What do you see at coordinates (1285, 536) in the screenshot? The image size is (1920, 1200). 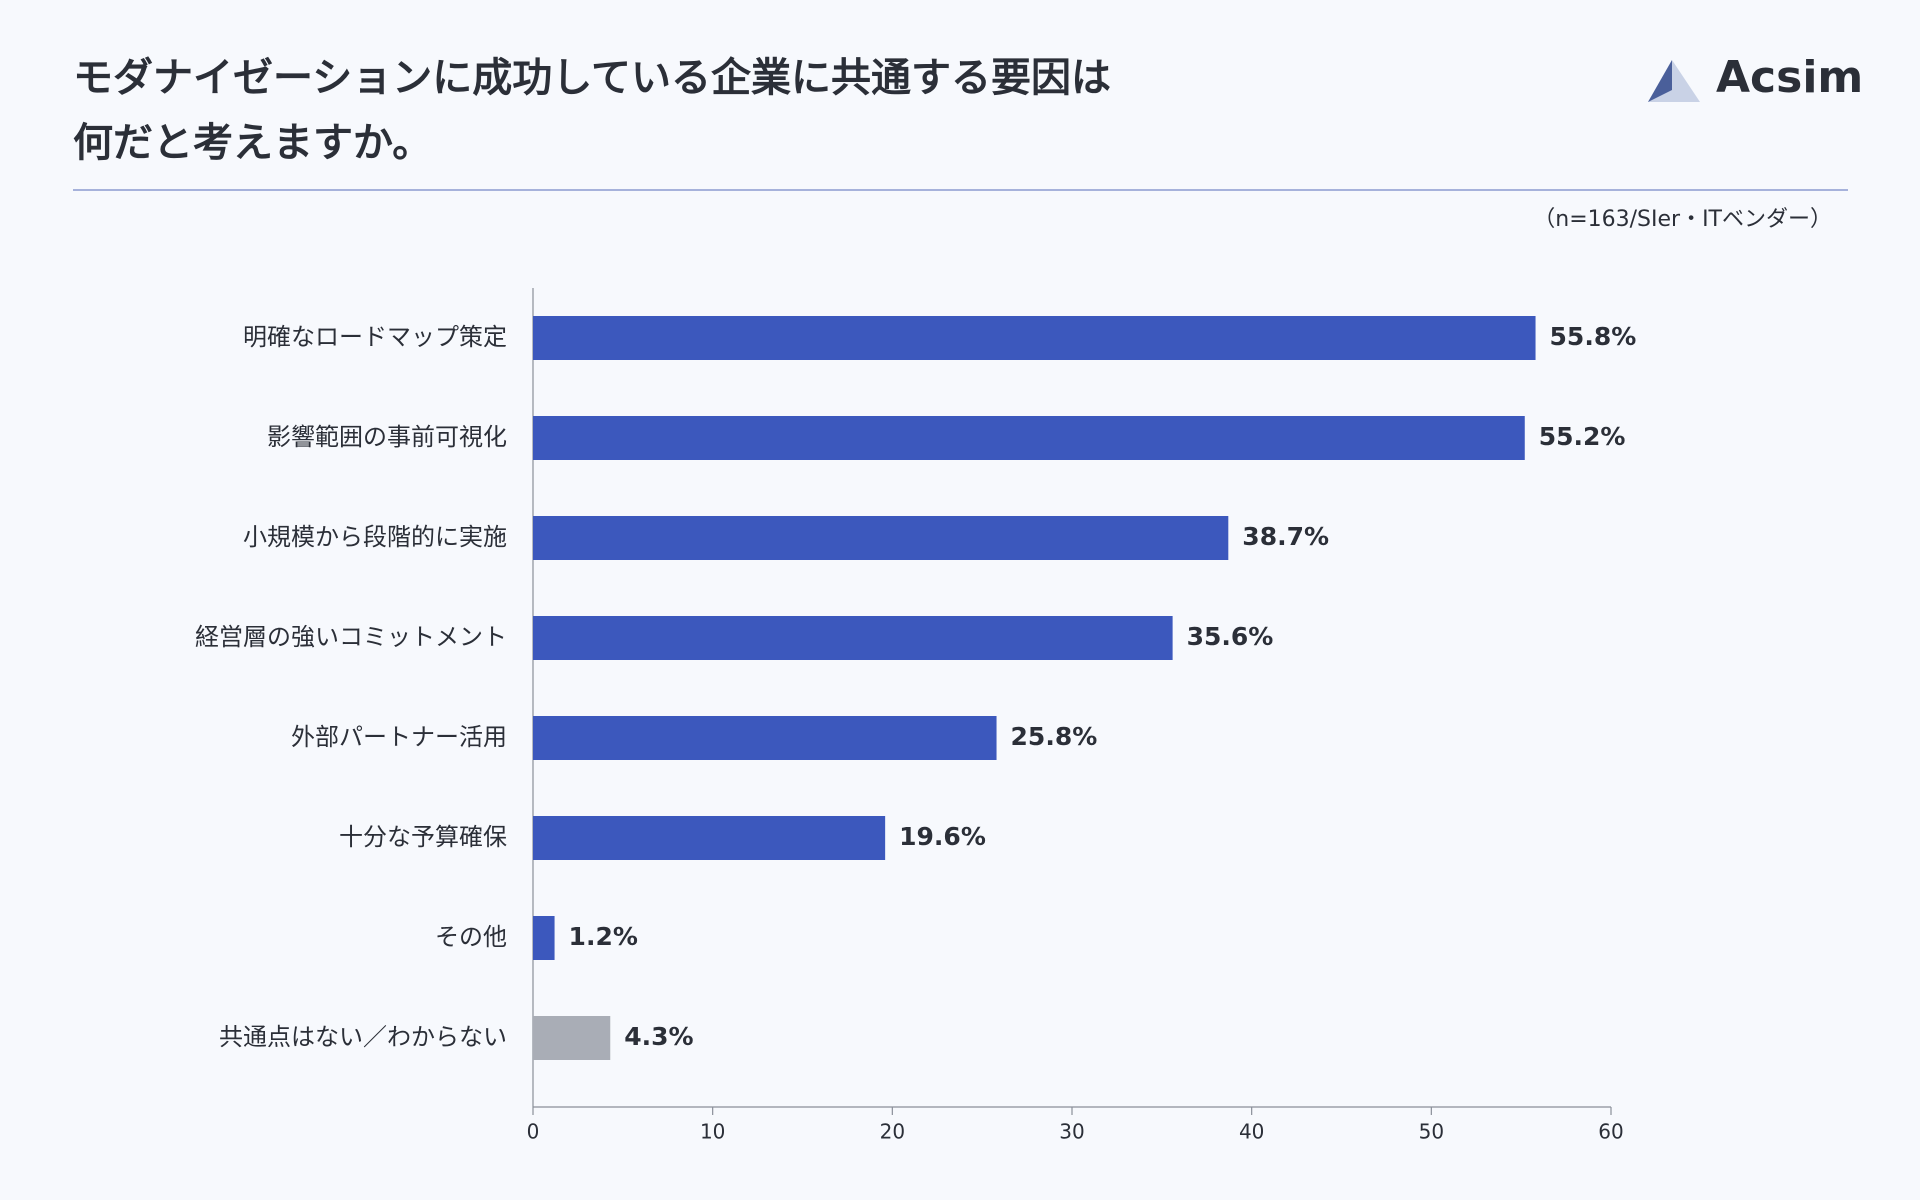 I see `data-label: 38.7%` at bounding box center [1285, 536].